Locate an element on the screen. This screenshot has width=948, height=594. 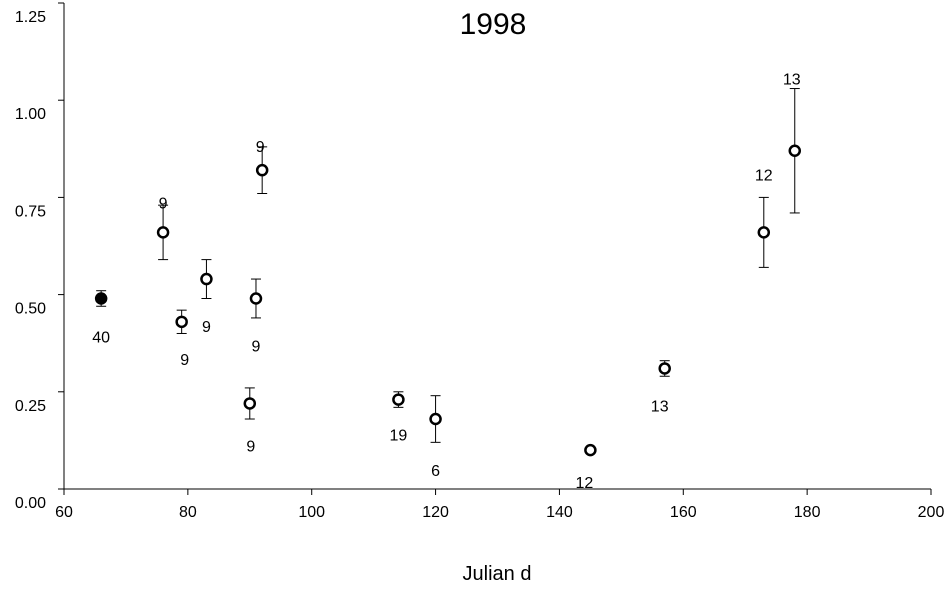
y-tick-label: 0.00 is located at coordinates (30, 503).